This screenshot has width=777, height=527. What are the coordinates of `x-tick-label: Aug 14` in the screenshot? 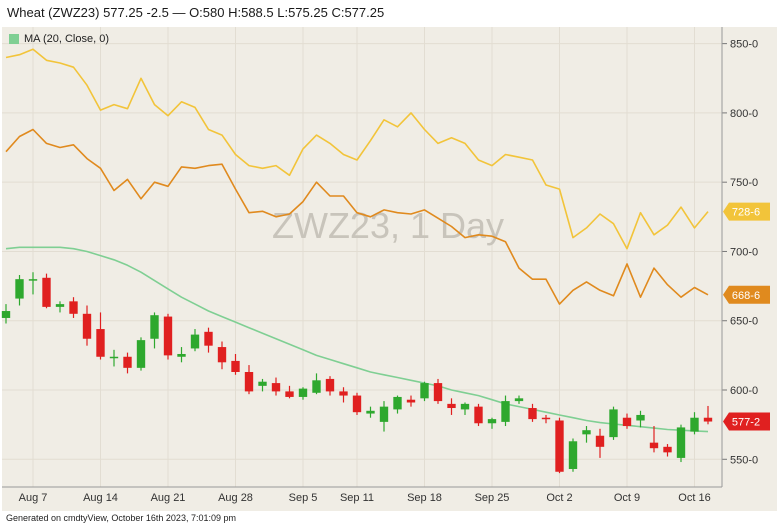 It's located at (100, 498).